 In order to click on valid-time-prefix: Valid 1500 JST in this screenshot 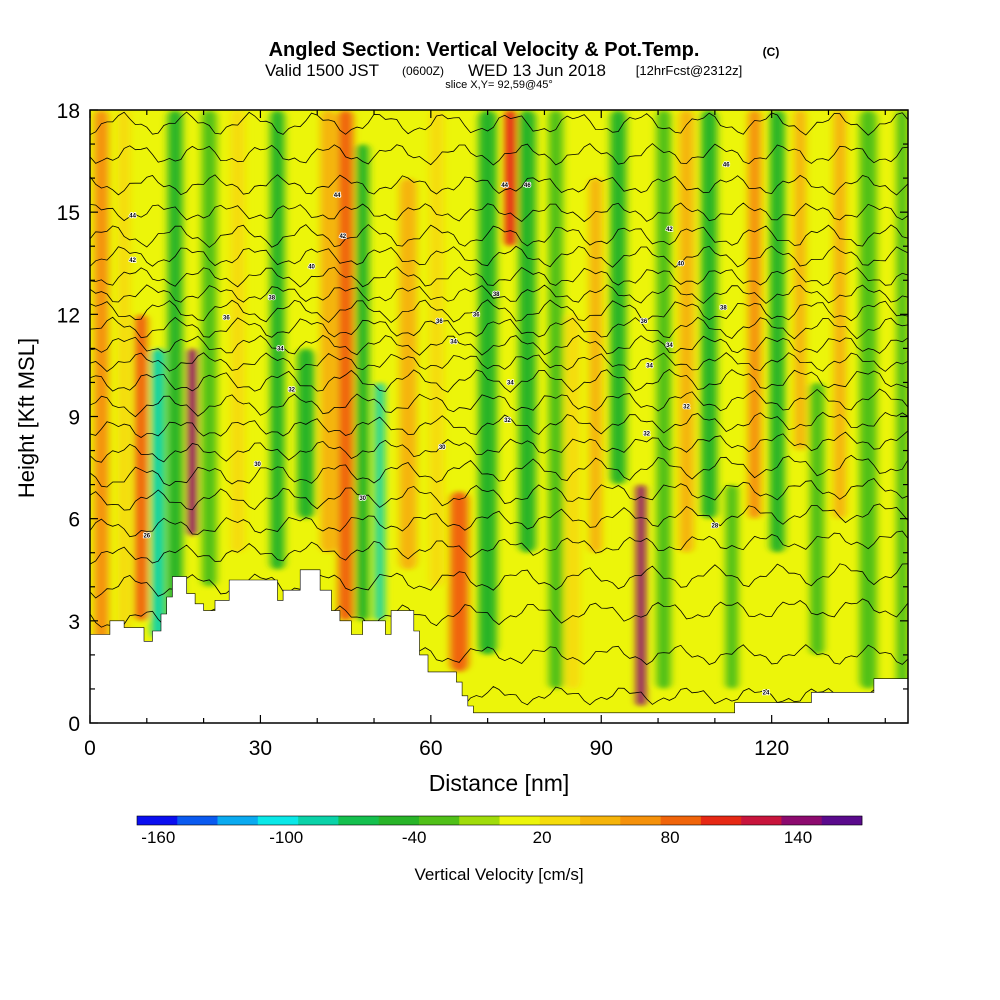, I will do `click(322, 70)`.